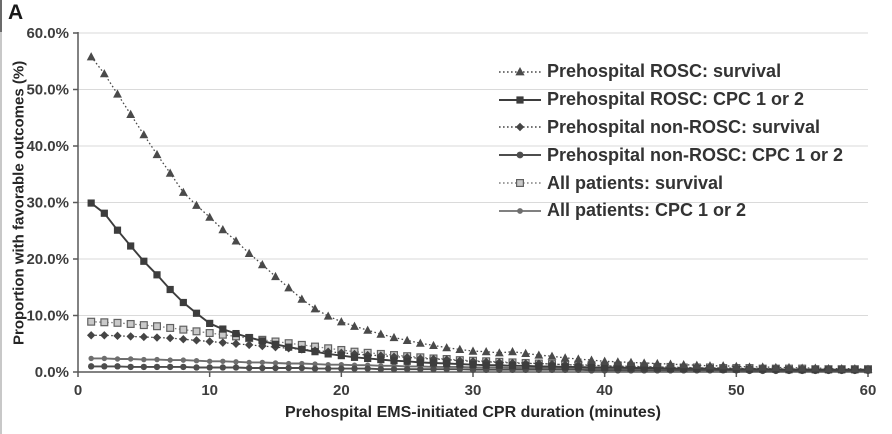 The height and width of the screenshot is (434, 892). Describe the element at coordinates (647, 210) in the screenshot. I see `legend-label: All patients: CPC 1 or 2` at that location.